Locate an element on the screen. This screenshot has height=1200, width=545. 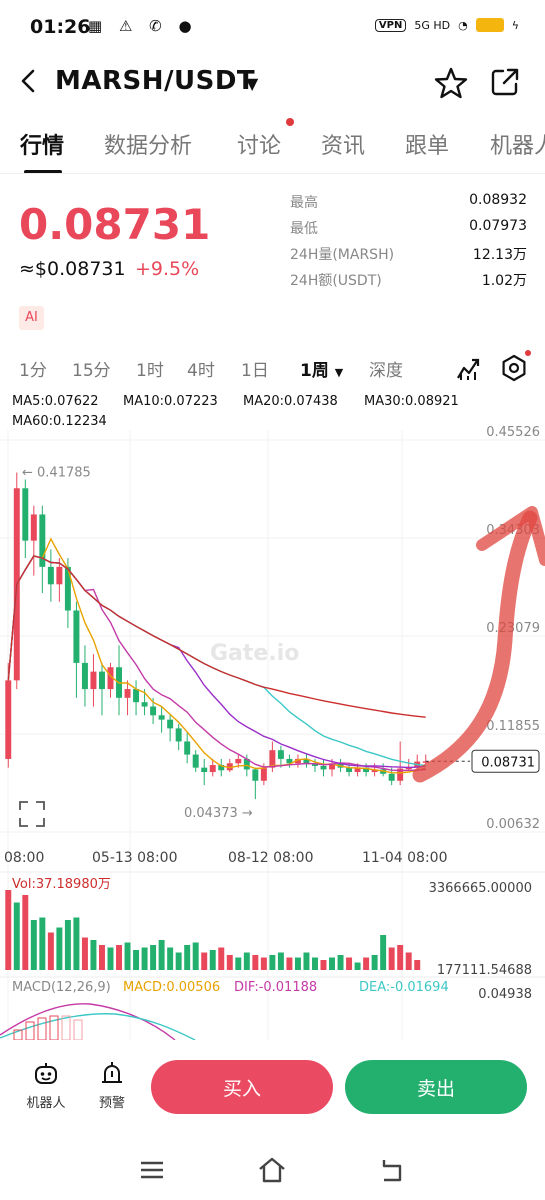
stat-value: 0.07973 is located at coordinates (498, 226).